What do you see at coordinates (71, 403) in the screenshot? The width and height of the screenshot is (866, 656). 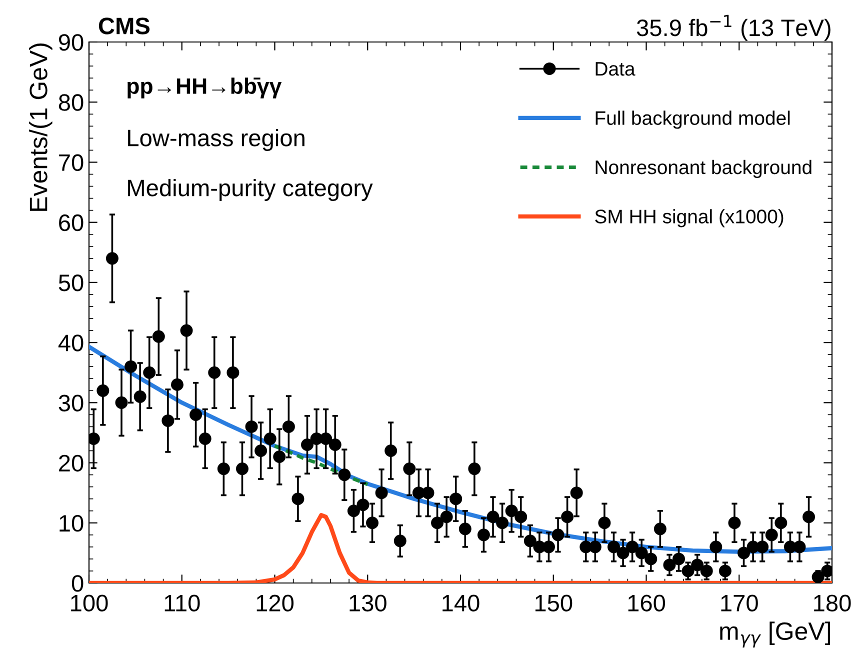 I see `y-tick-label: 30` at bounding box center [71, 403].